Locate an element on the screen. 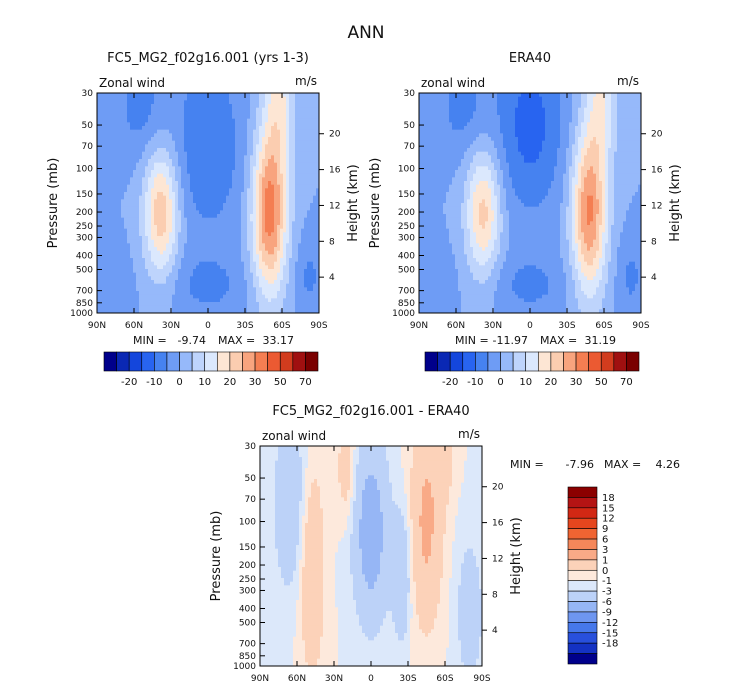 This screenshot has width=733, height=691. colorbar-swatch is located at coordinates (173, 361).